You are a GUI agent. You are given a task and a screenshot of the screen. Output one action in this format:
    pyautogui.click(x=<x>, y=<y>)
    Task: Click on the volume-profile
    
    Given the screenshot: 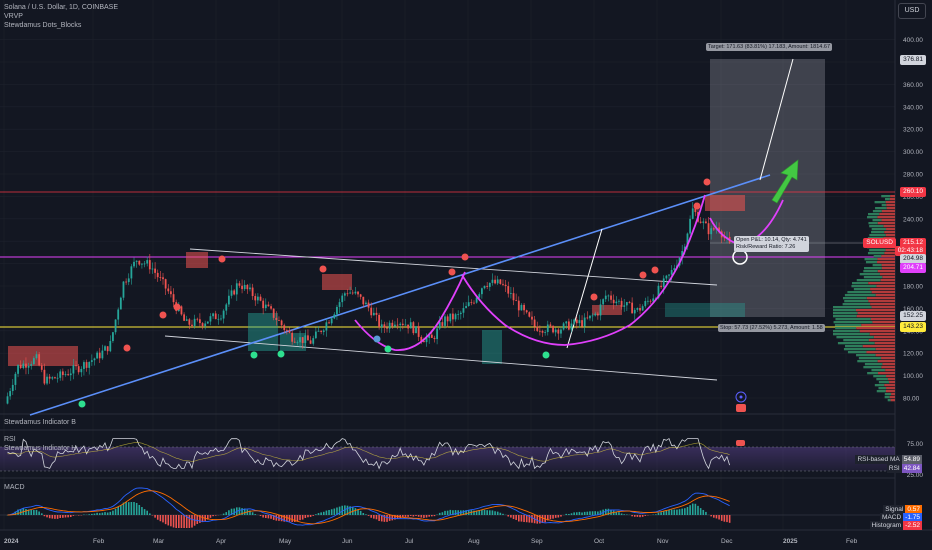 What is the action you would take?
    pyautogui.click(x=864, y=298)
    